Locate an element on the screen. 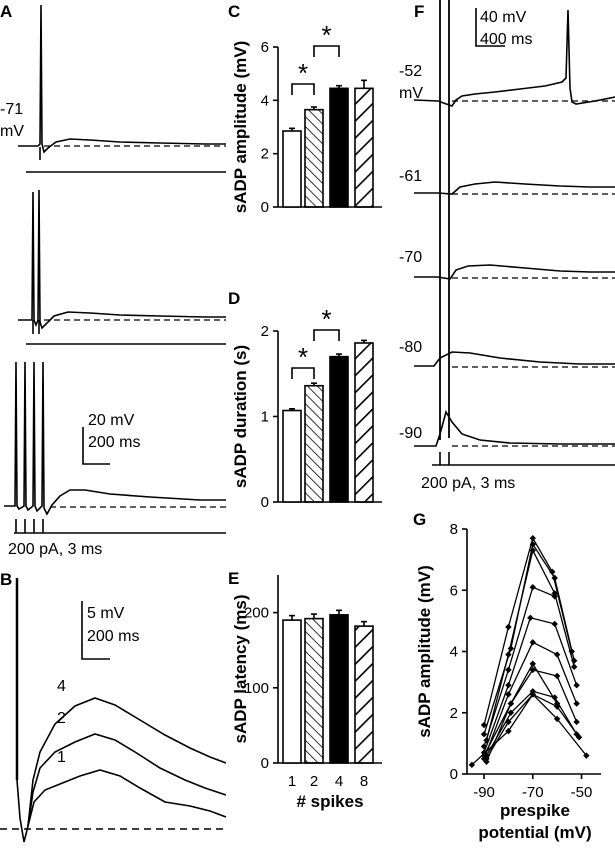 The height and width of the screenshot is (853, 615). panel-label-b: B is located at coordinates (6, 579).